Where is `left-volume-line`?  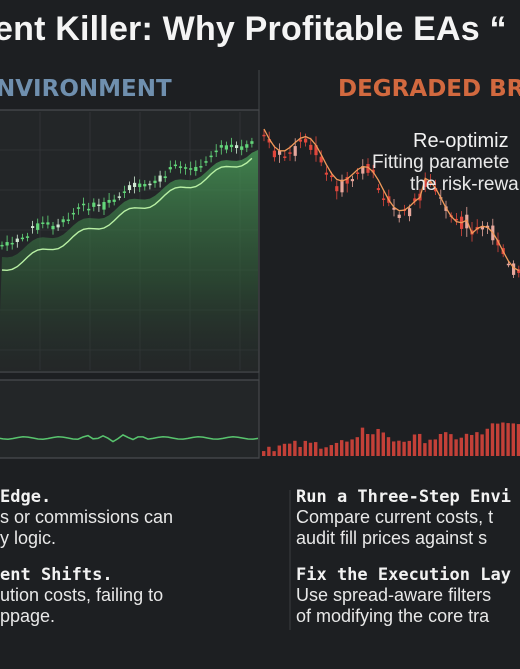 left-volume-line is located at coordinates (129, 438).